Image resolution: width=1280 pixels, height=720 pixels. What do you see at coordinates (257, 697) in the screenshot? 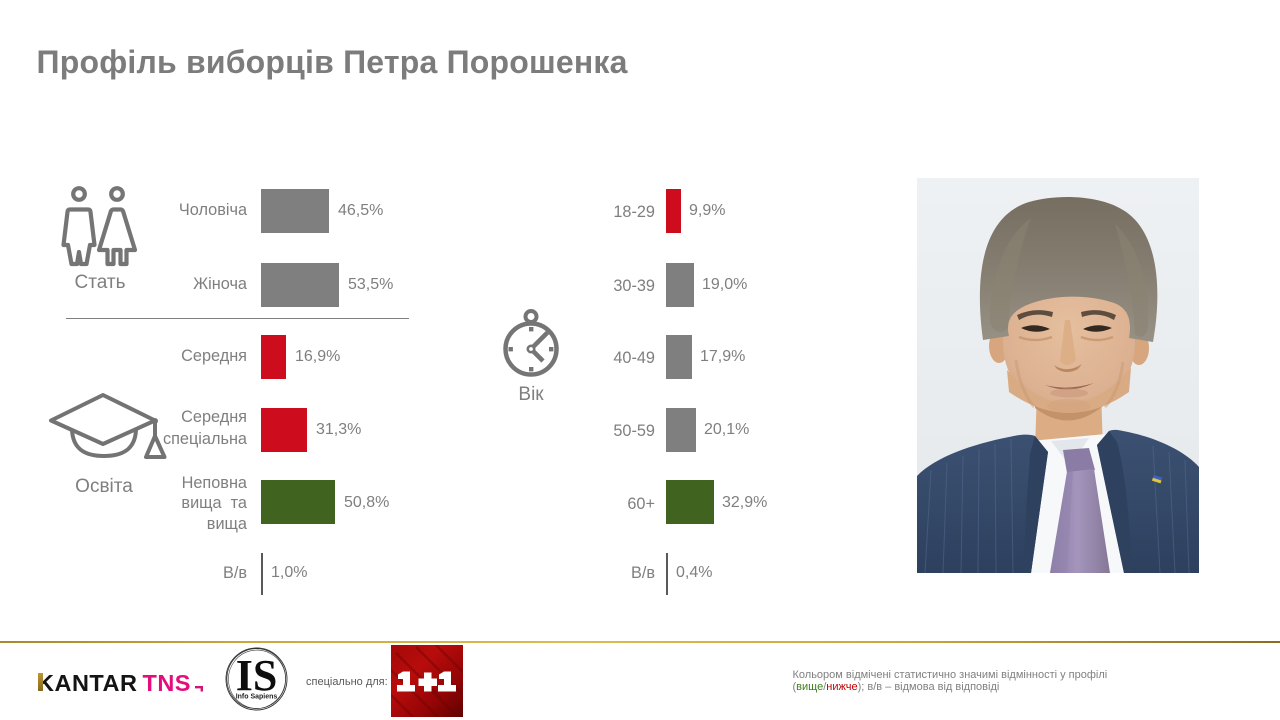
I see `svg-text: Info Sapiens` at bounding box center [257, 697].